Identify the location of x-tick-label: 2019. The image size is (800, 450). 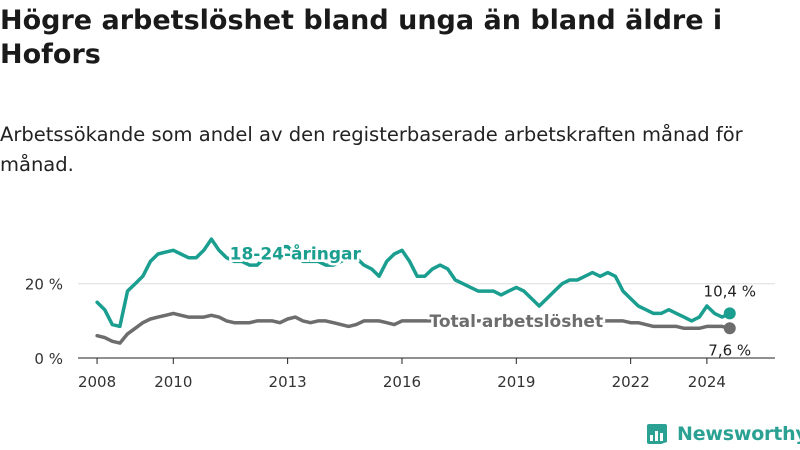
(516, 382).